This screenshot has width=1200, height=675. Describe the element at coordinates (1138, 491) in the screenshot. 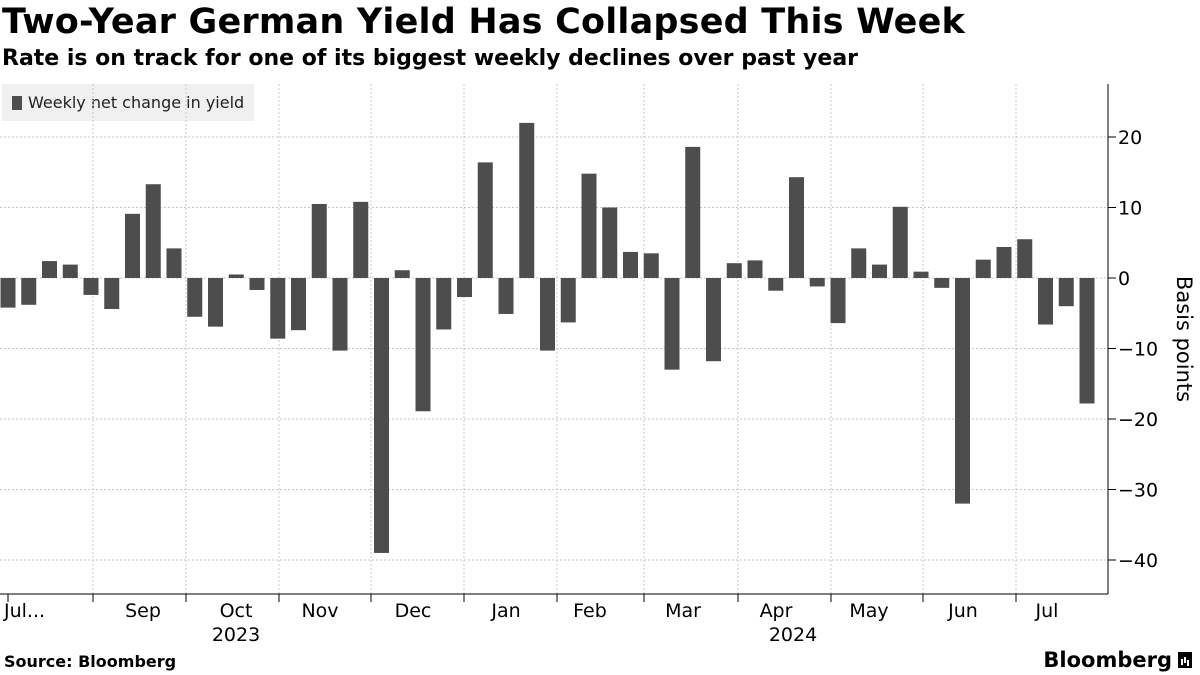

I see `y-tick-label: −30` at that location.